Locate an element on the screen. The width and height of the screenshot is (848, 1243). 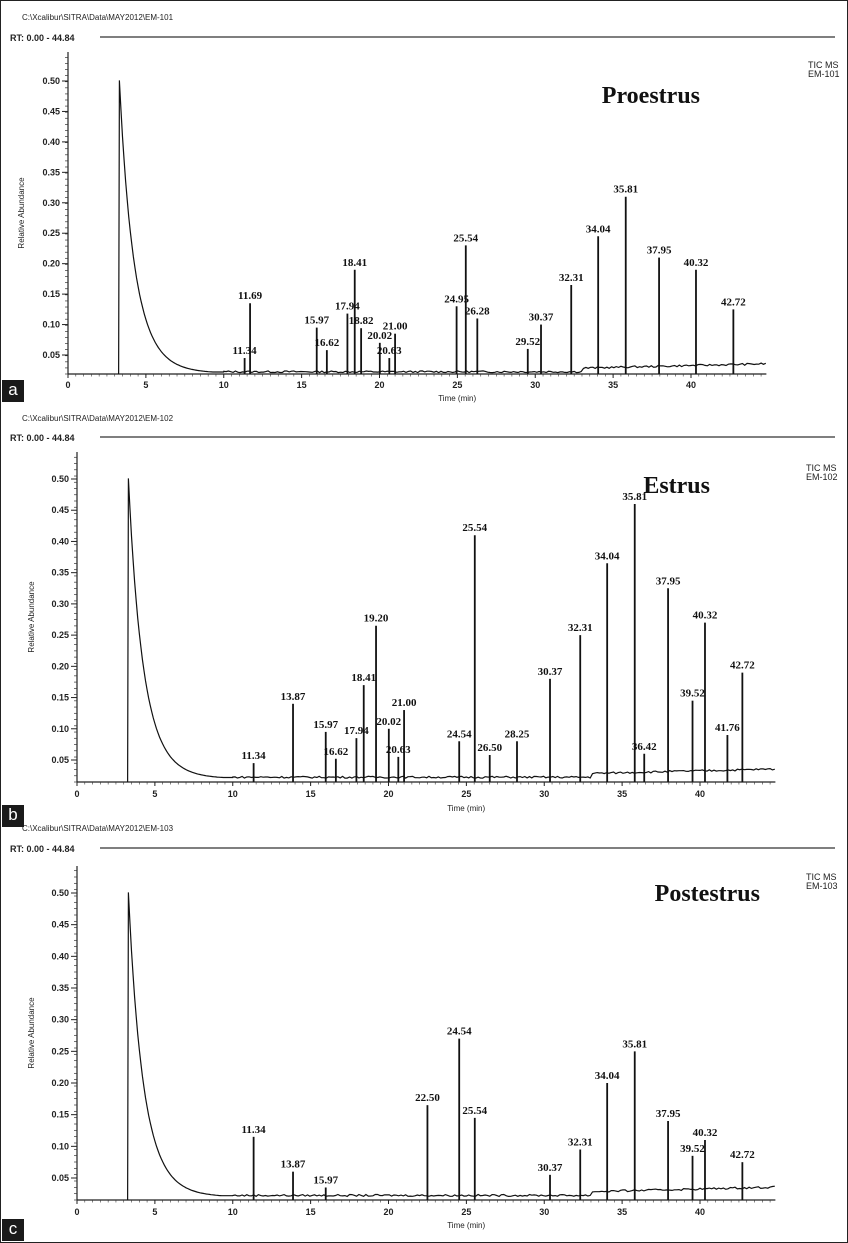
rt-range: RT: 0.00 - 44.84 is located at coordinates (42, 849).